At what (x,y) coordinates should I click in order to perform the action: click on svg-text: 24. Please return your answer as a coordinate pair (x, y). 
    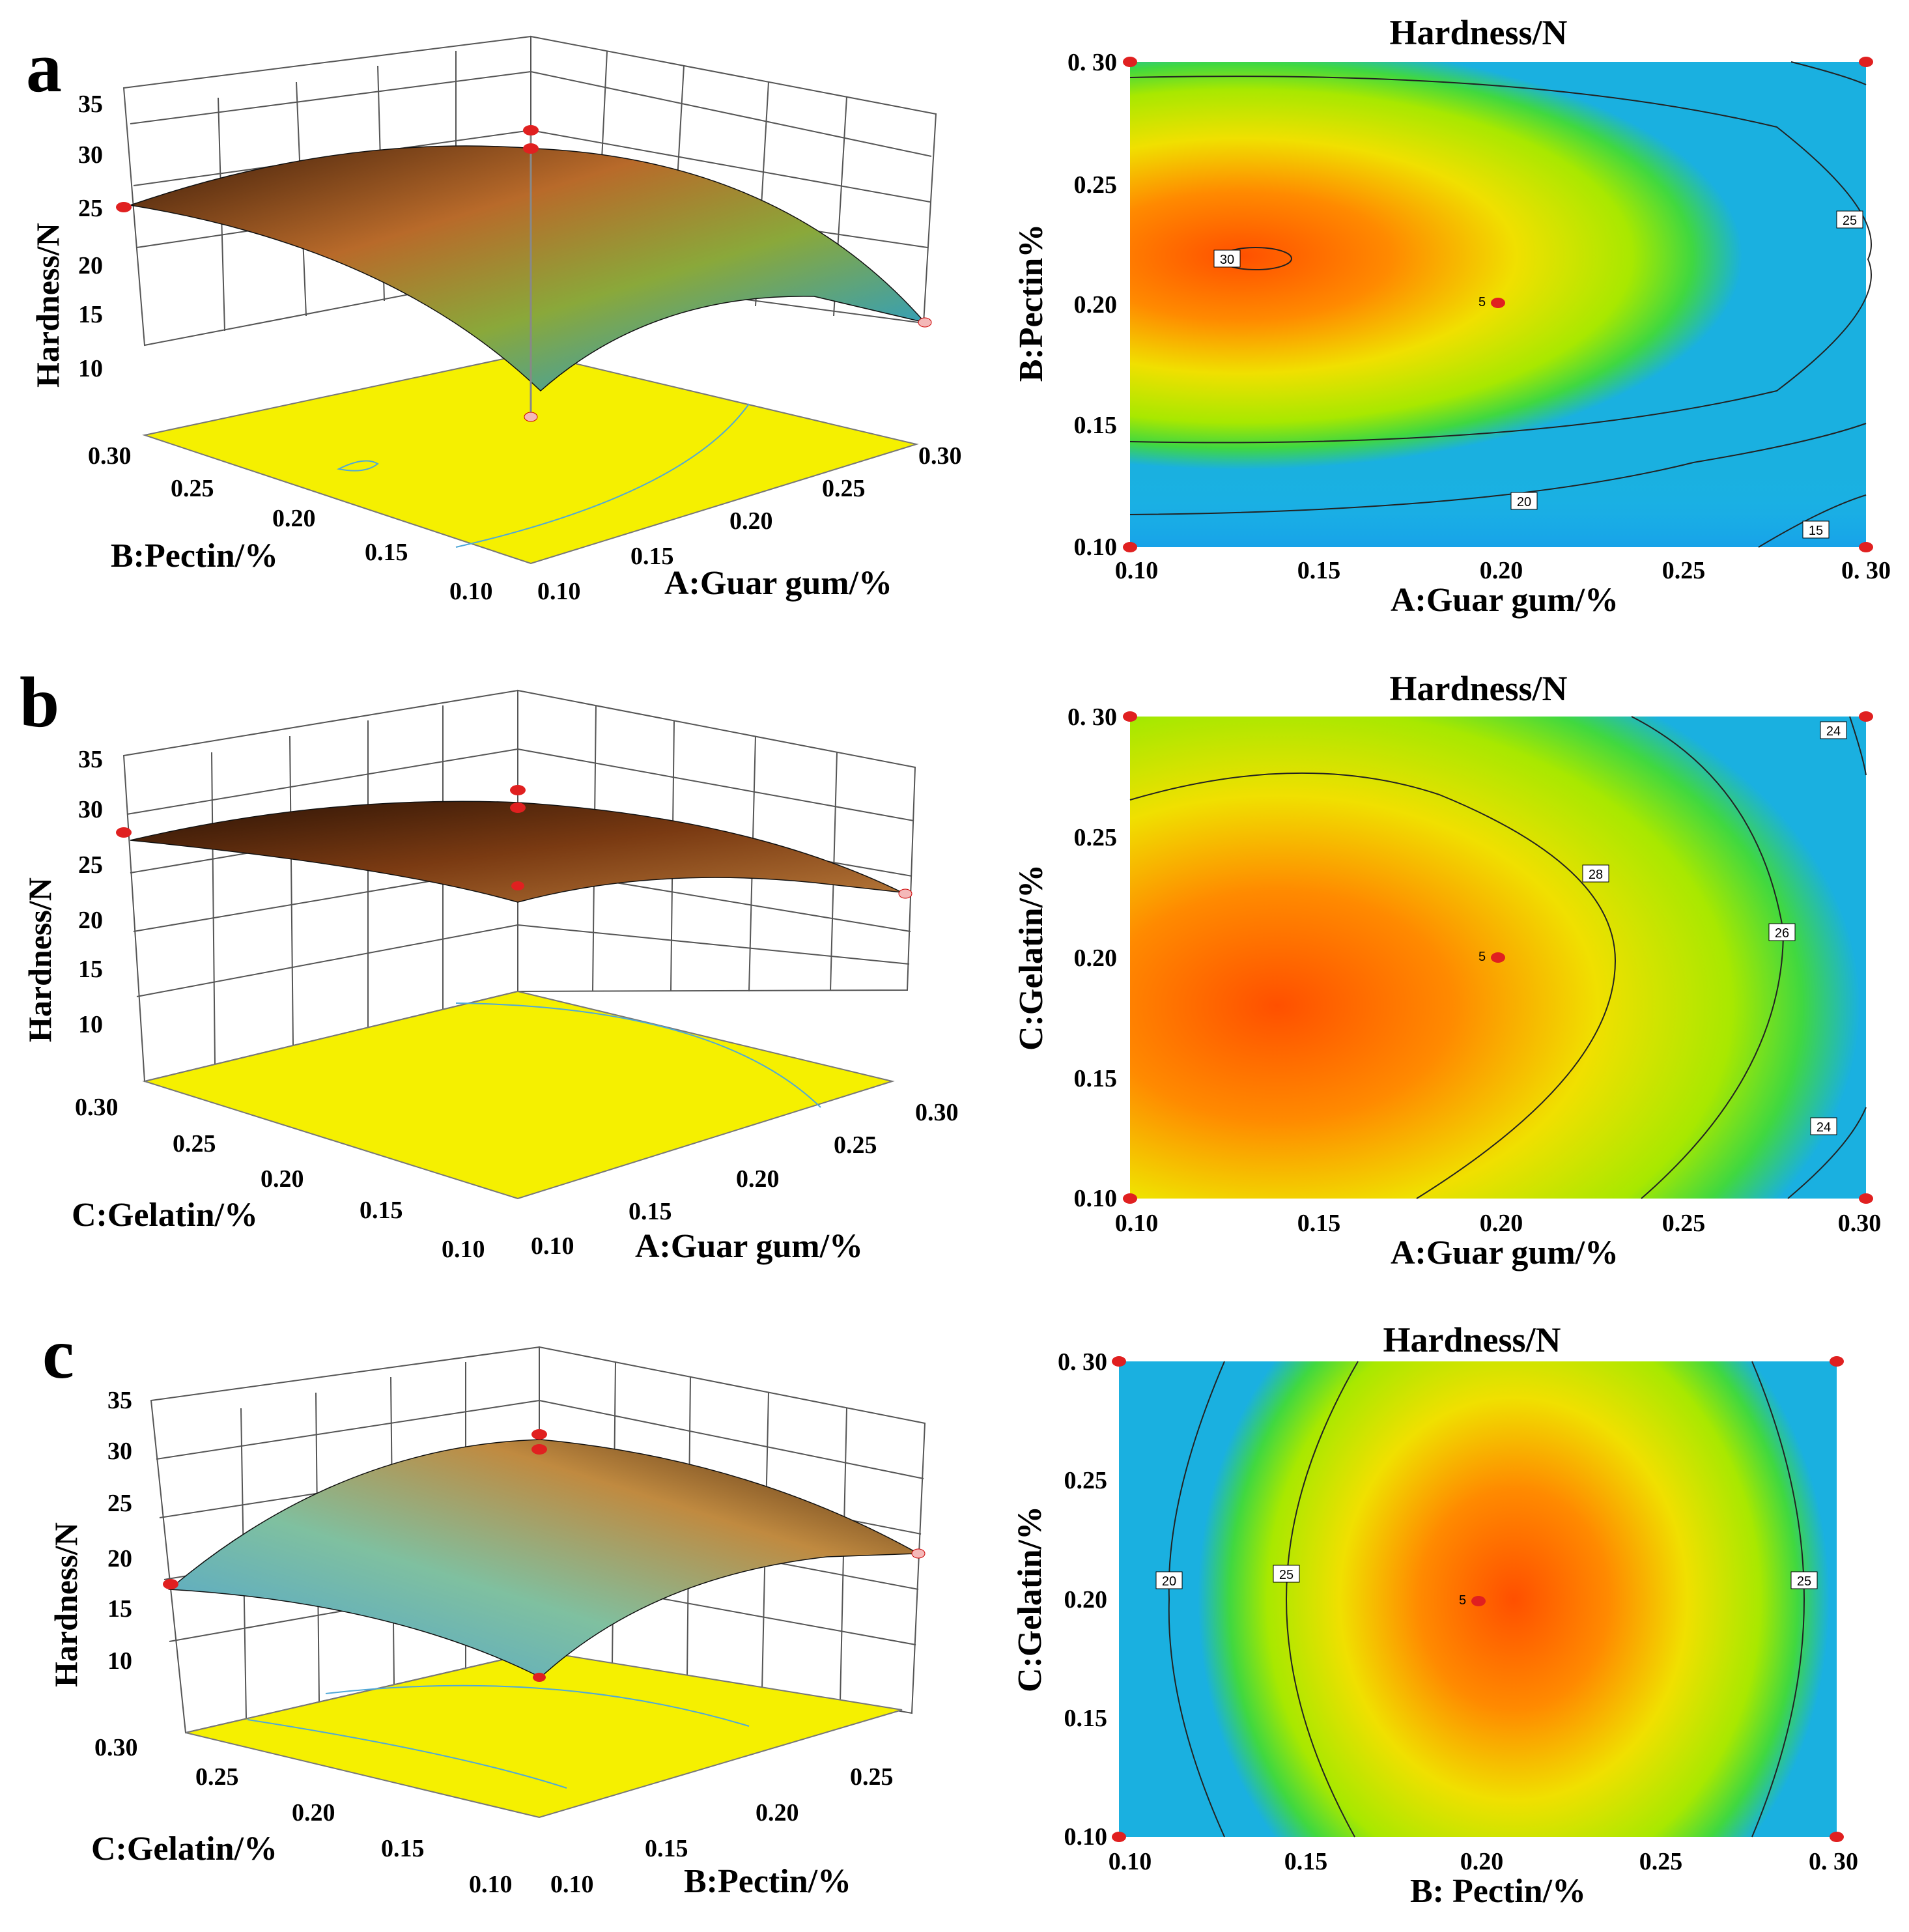
    Looking at the image, I should click on (1834, 732).